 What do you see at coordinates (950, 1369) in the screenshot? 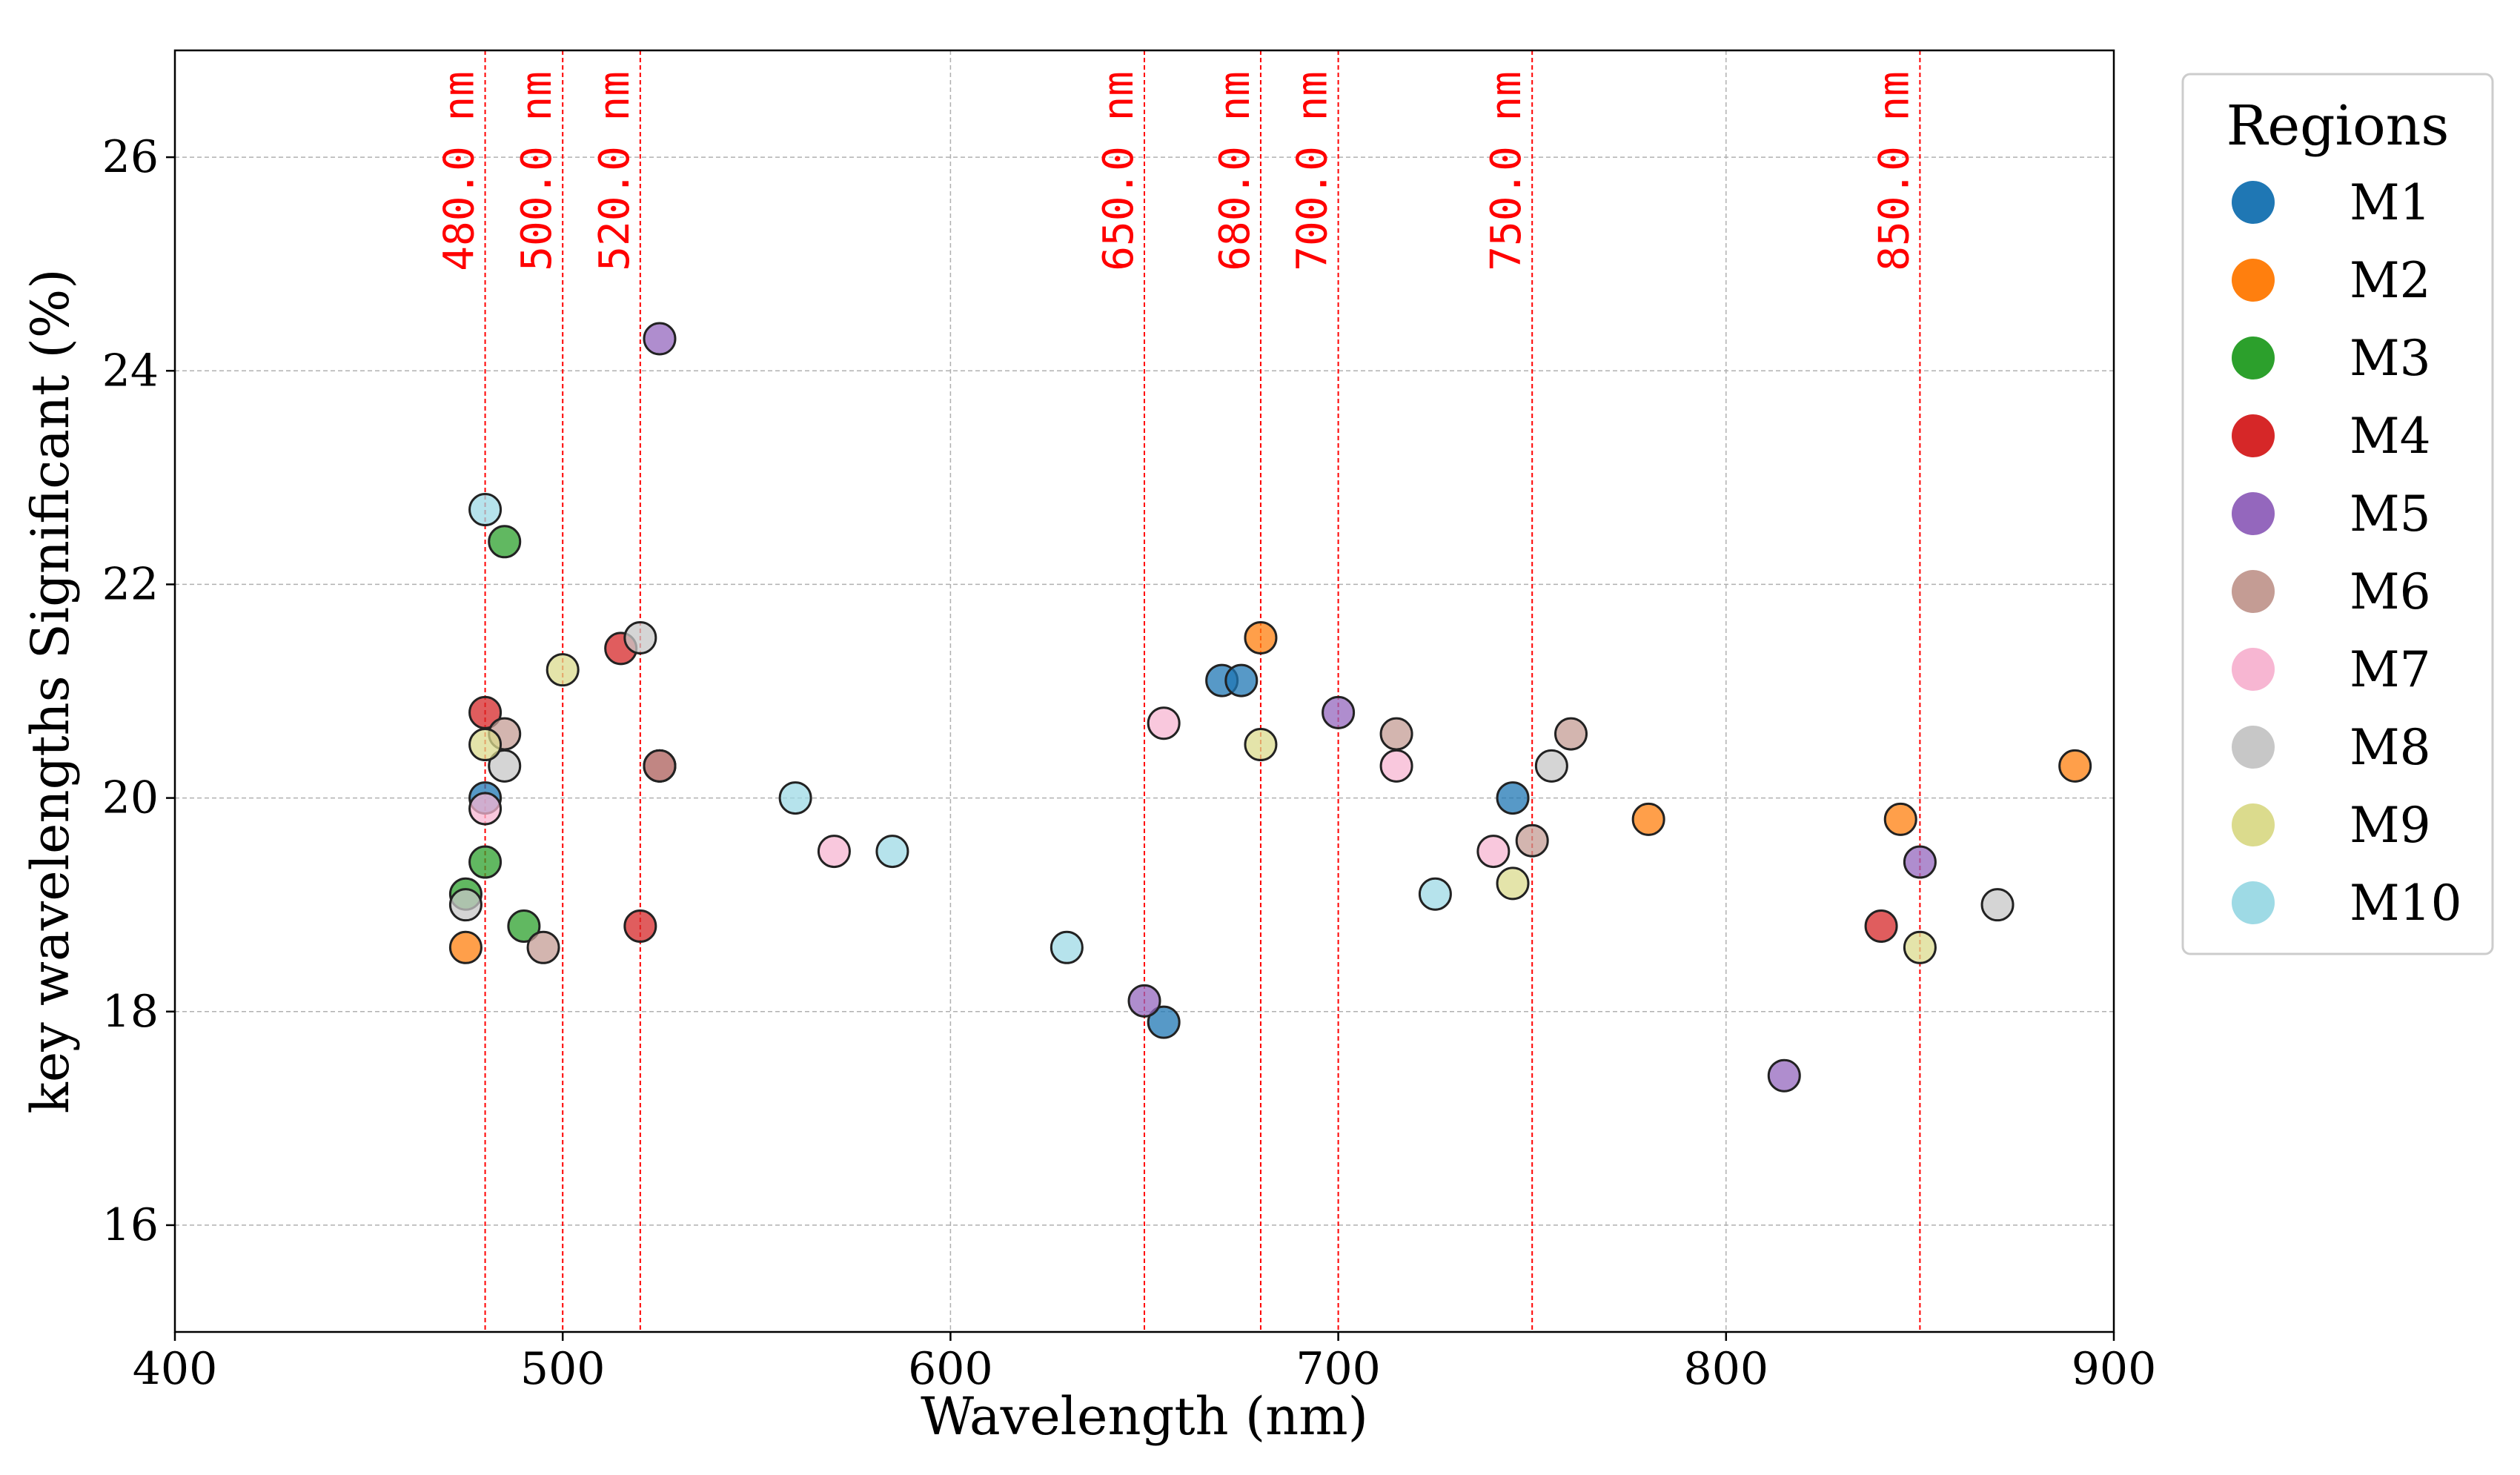
I see `x-tick-label: 600` at bounding box center [950, 1369].